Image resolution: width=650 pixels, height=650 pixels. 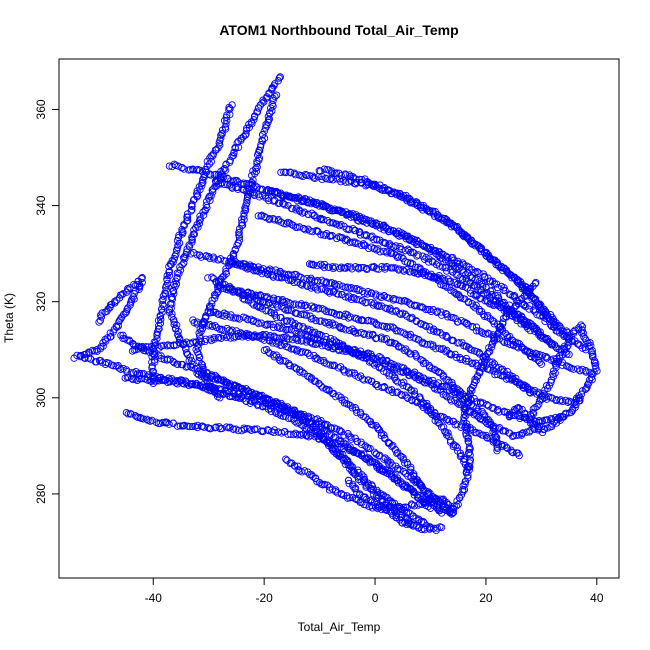 I want to click on y-tick-label: 300, so click(x=41, y=397).